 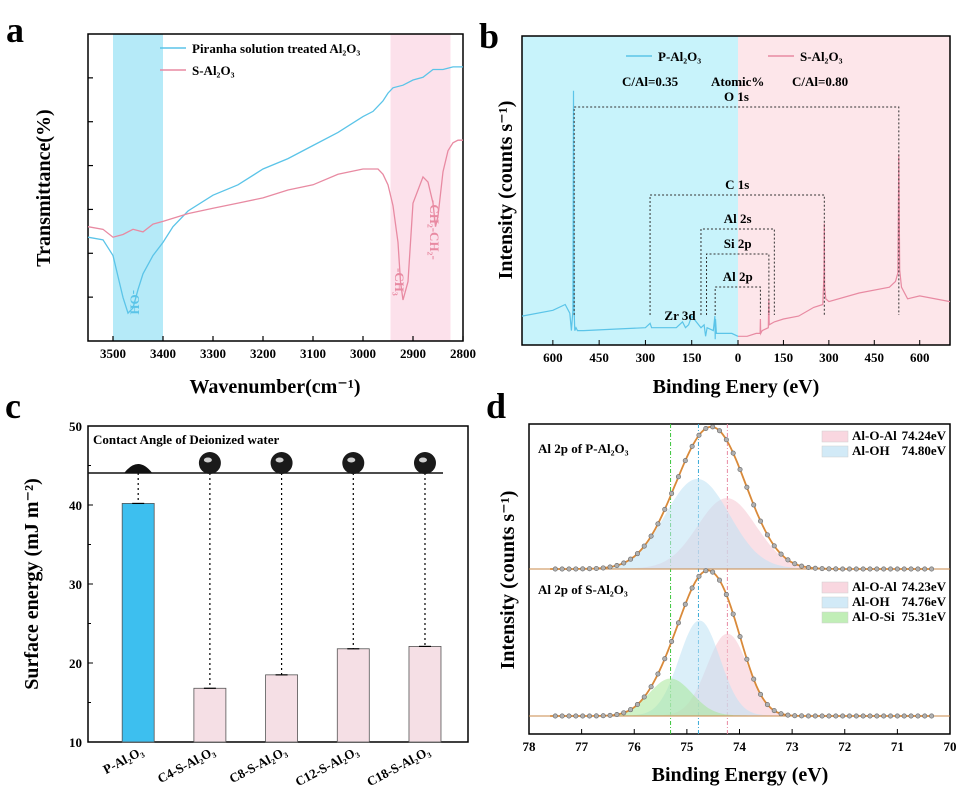 What do you see at coordinates (737, 184) in the screenshot?
I see `c1s-label: C 1s` at bounding box center [737, 184].